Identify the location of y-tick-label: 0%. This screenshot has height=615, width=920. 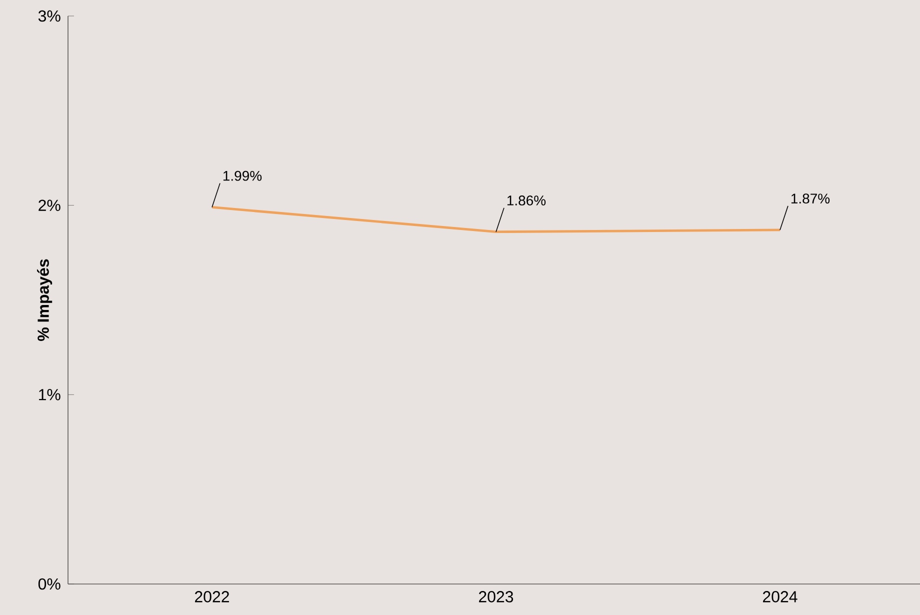
(49, 584).